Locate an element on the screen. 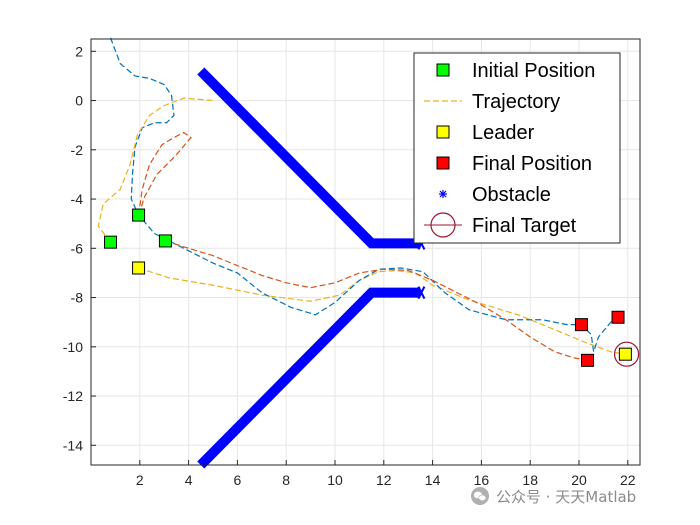 The height and width of the screenshot is (525, 700). legend-label: Final Position is located at coordinates (532, 164).